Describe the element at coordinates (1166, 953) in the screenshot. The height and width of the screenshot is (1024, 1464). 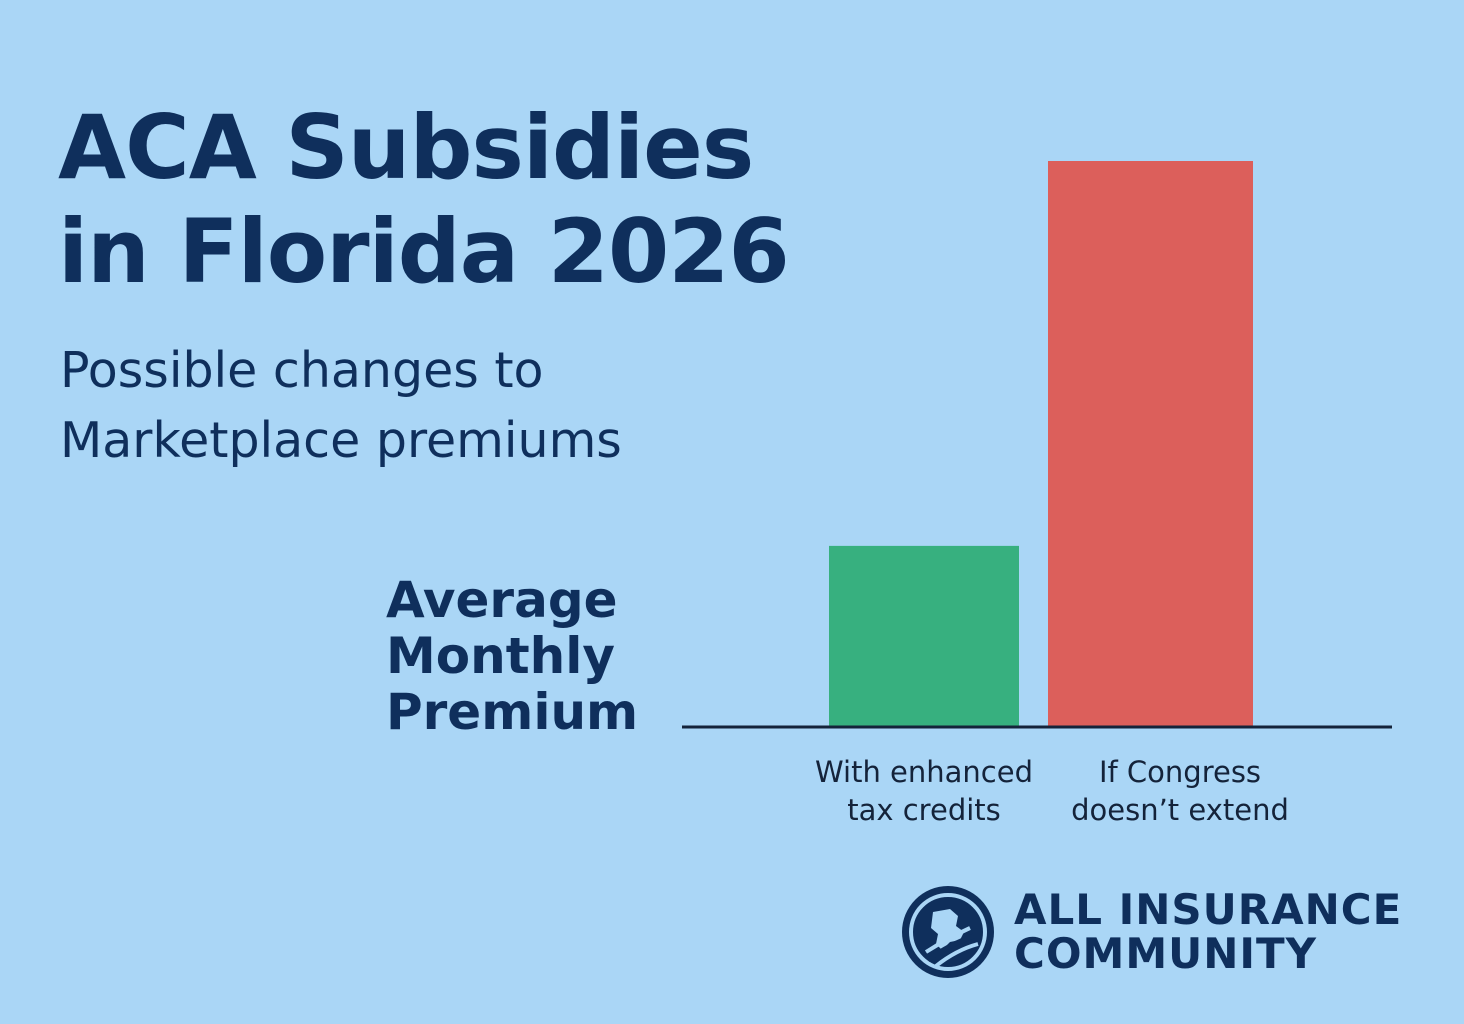
I see `brand-name-line-2: COMMUNITY` at that location.